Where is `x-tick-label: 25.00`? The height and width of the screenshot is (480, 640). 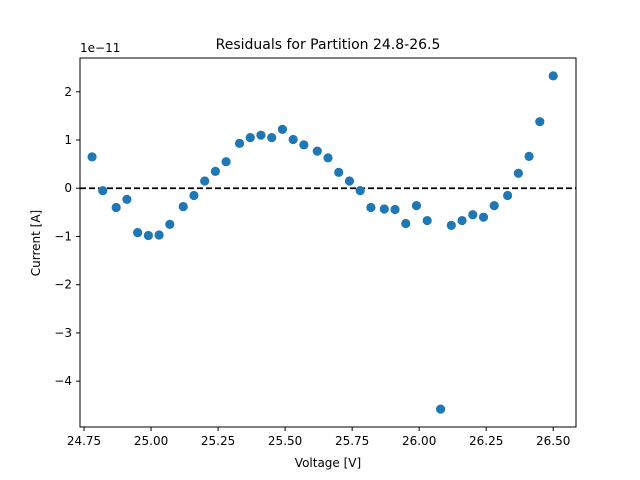
x-tick-label: 25.00 is located at coordinates (151, 441).